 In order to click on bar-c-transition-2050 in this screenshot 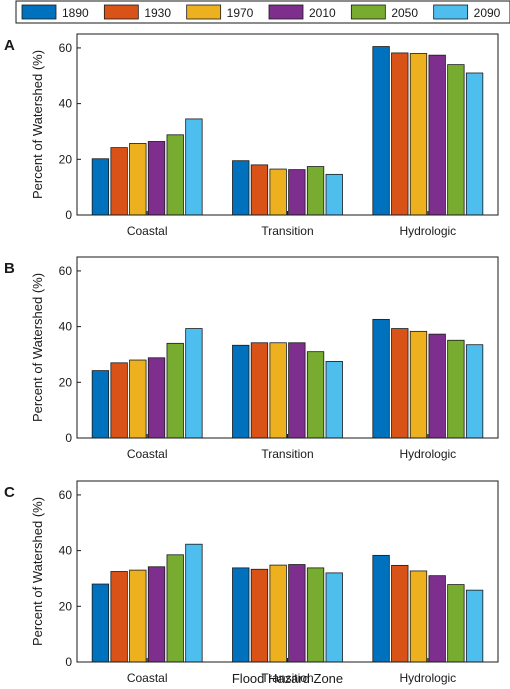, I will do `click(315, 615)`.